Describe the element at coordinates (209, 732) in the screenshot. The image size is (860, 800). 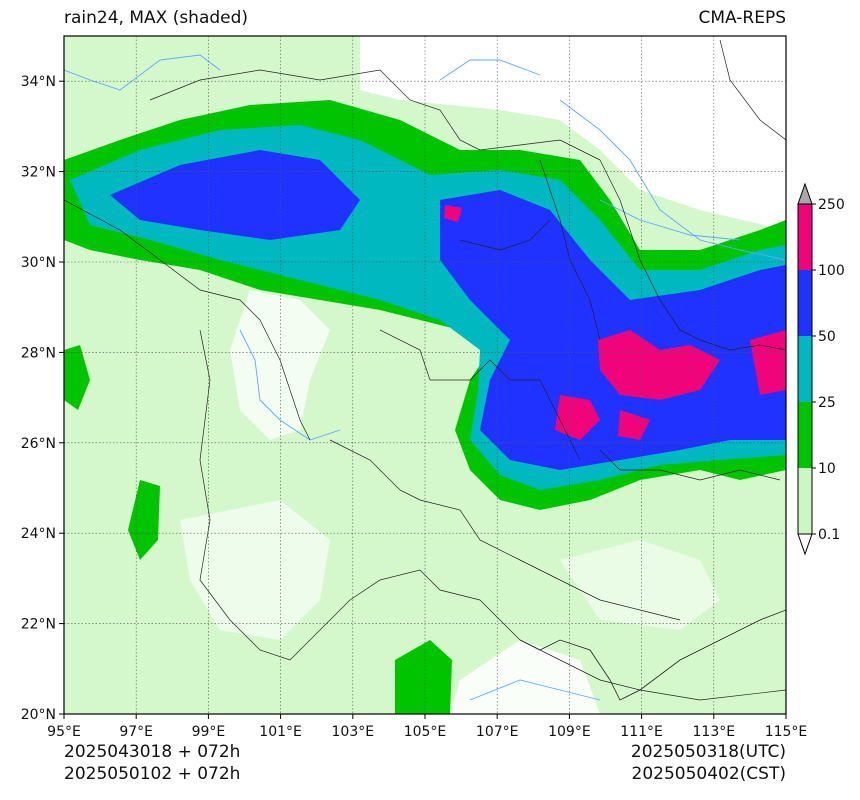
I see `x-tick-label: 99°E` at that location.